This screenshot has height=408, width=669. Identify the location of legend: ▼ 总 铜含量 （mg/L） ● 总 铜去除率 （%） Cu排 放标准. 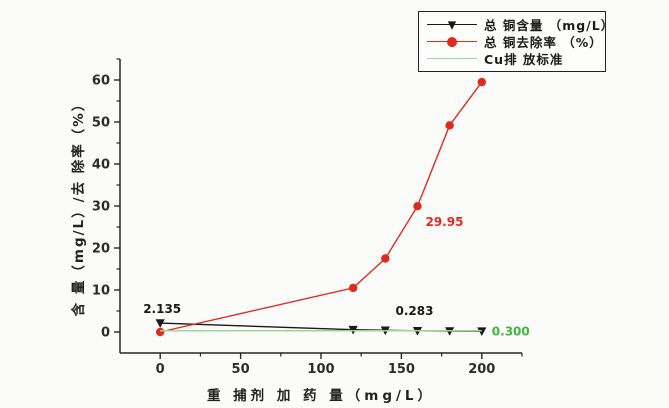
(515, 41).